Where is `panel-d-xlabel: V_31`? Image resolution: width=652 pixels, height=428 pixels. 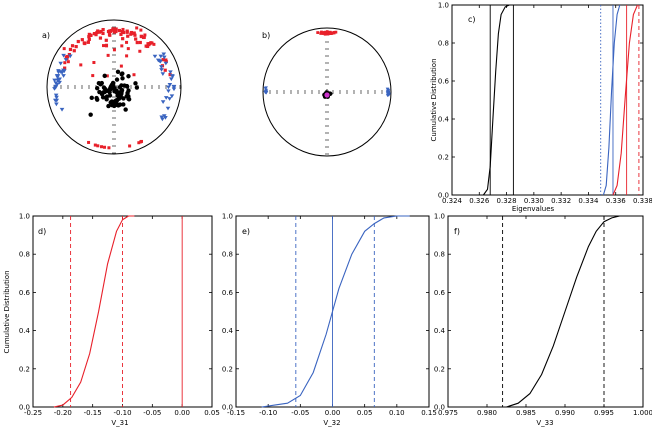
panel-d-xlabel: V_31 is located at coordinates (119, 423).